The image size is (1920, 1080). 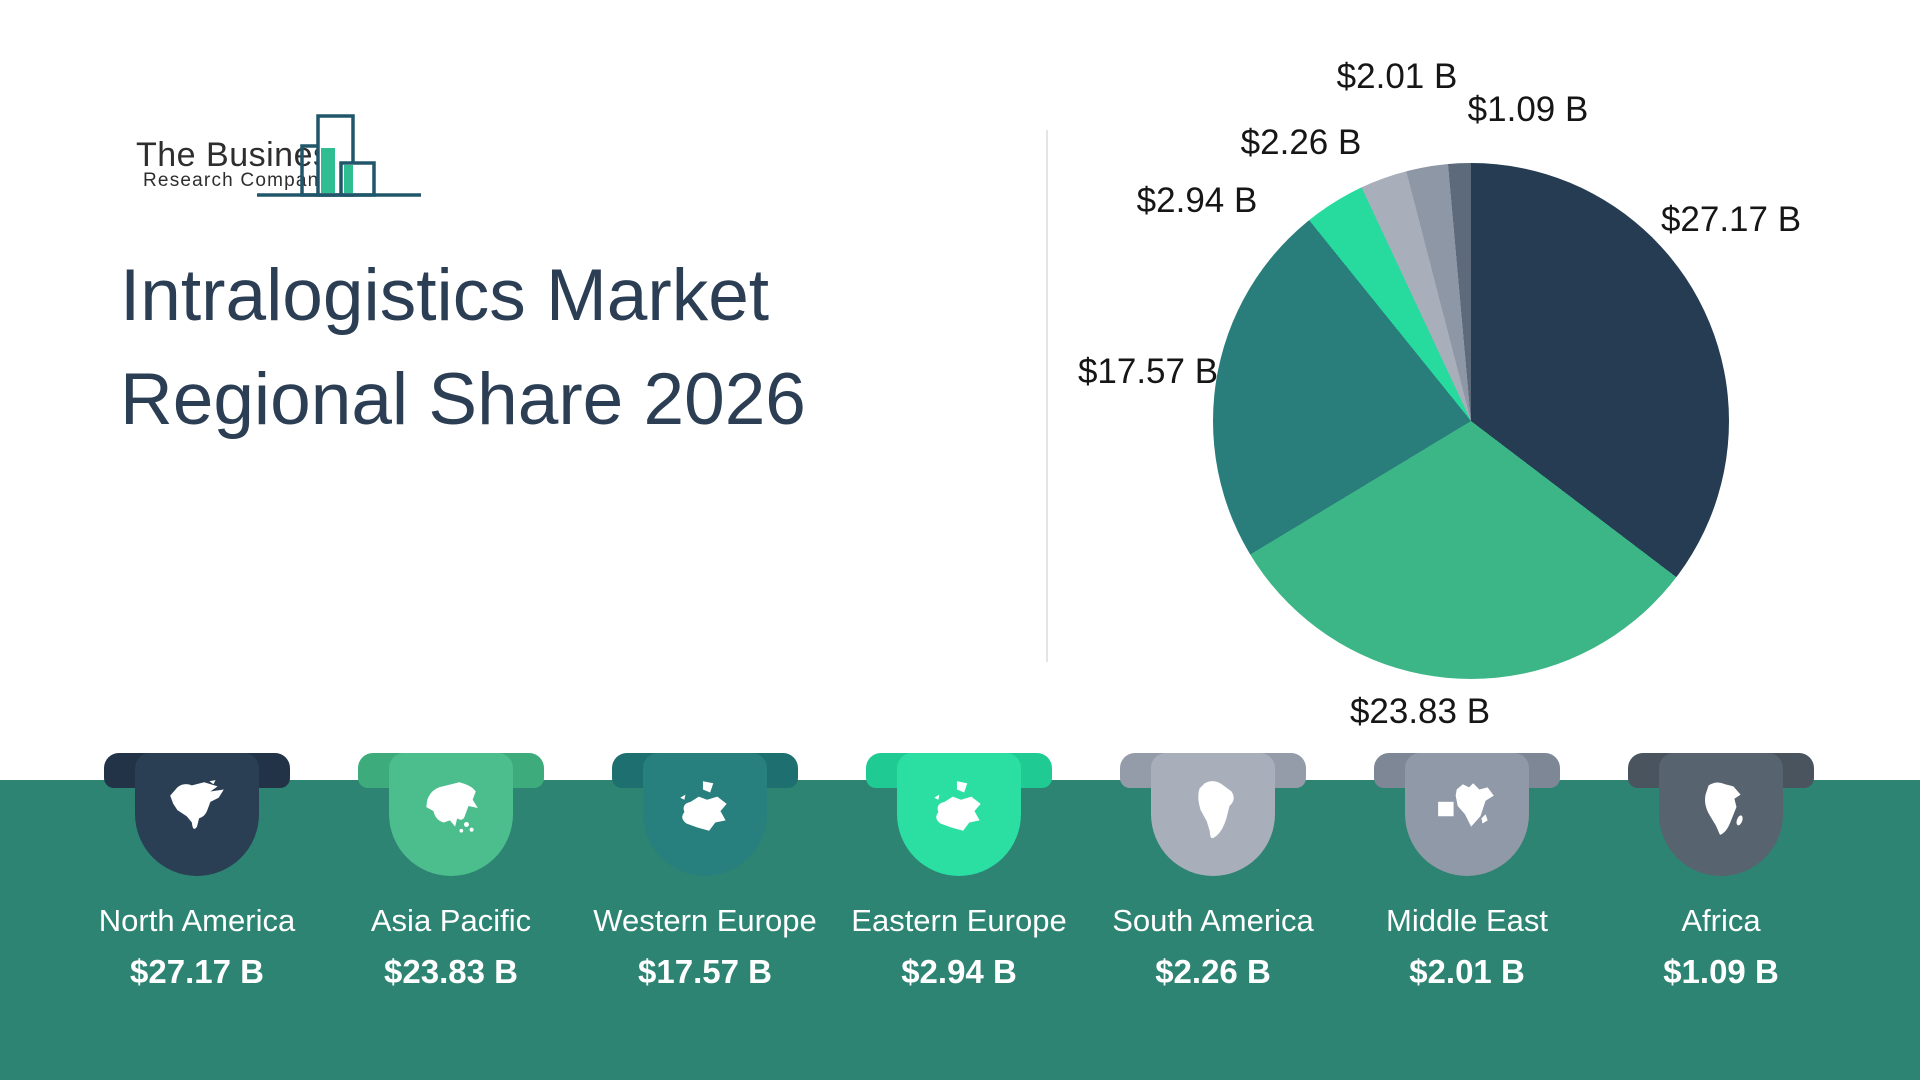 I want to click on title-line1: Intralogistics Market, so click(x=445, y=295).